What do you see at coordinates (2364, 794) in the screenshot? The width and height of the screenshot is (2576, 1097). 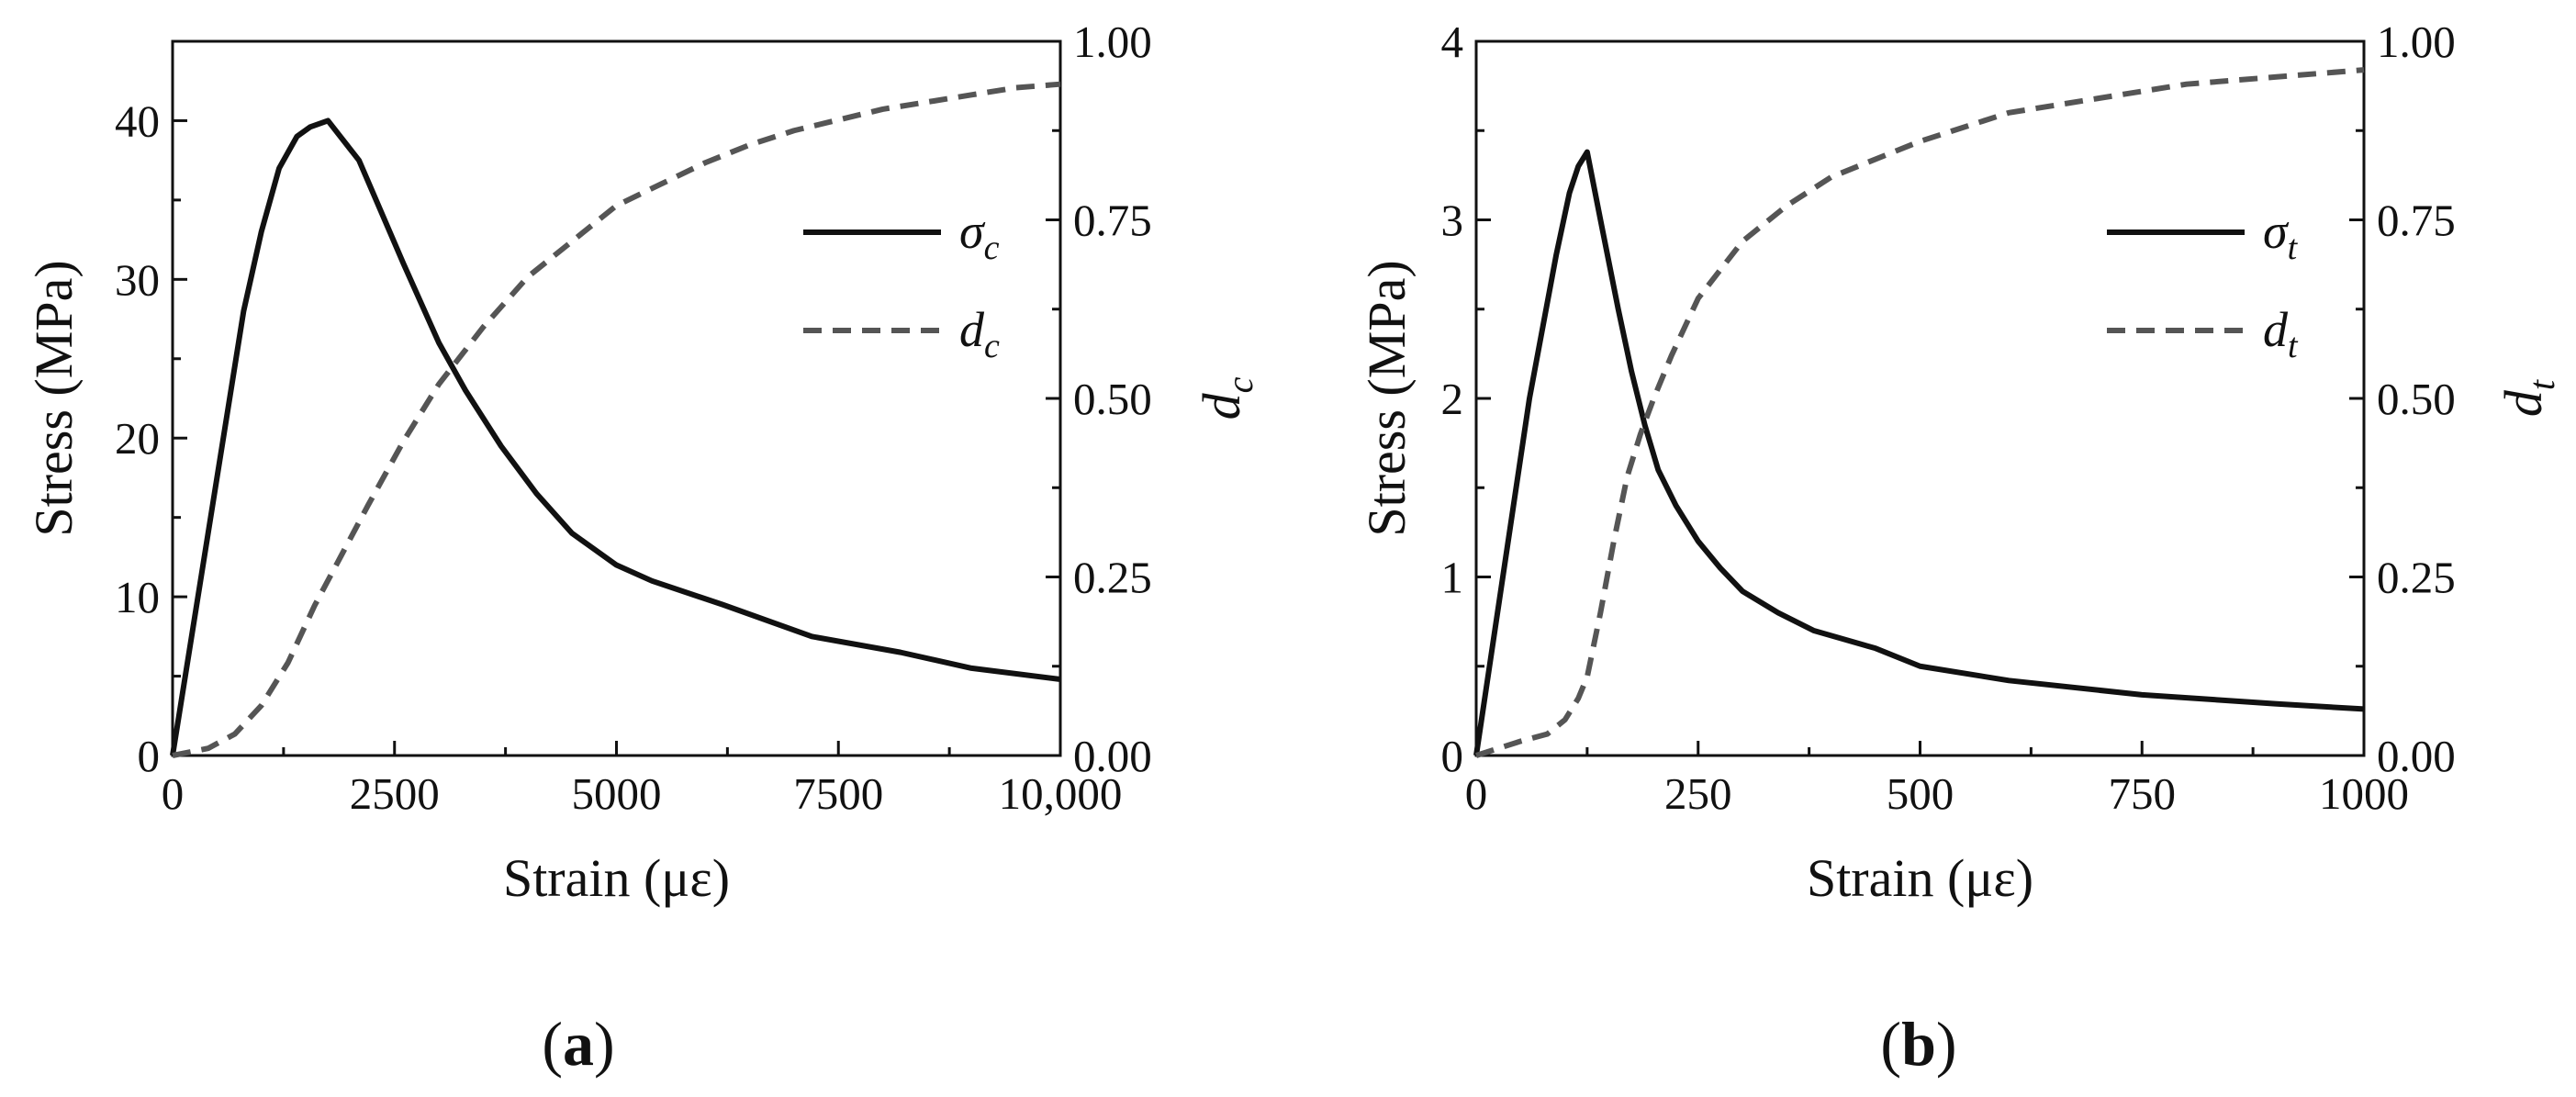 I see `x-tick-label: 1000` at bounding box center [2364, 794].